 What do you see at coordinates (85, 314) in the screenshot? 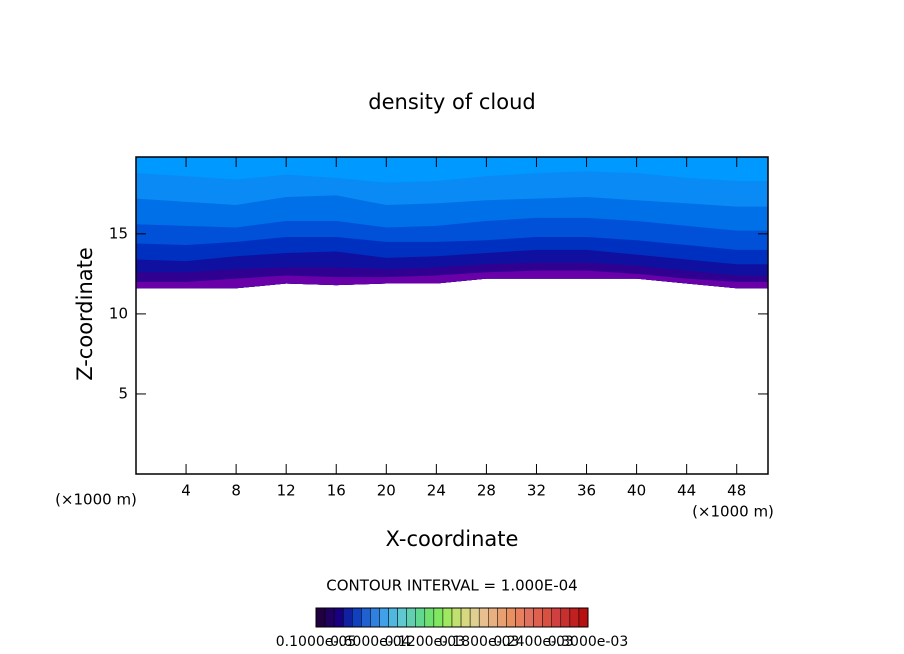
I see `y-axis-label: Z-coordinate` at bounding box center [85, 314].